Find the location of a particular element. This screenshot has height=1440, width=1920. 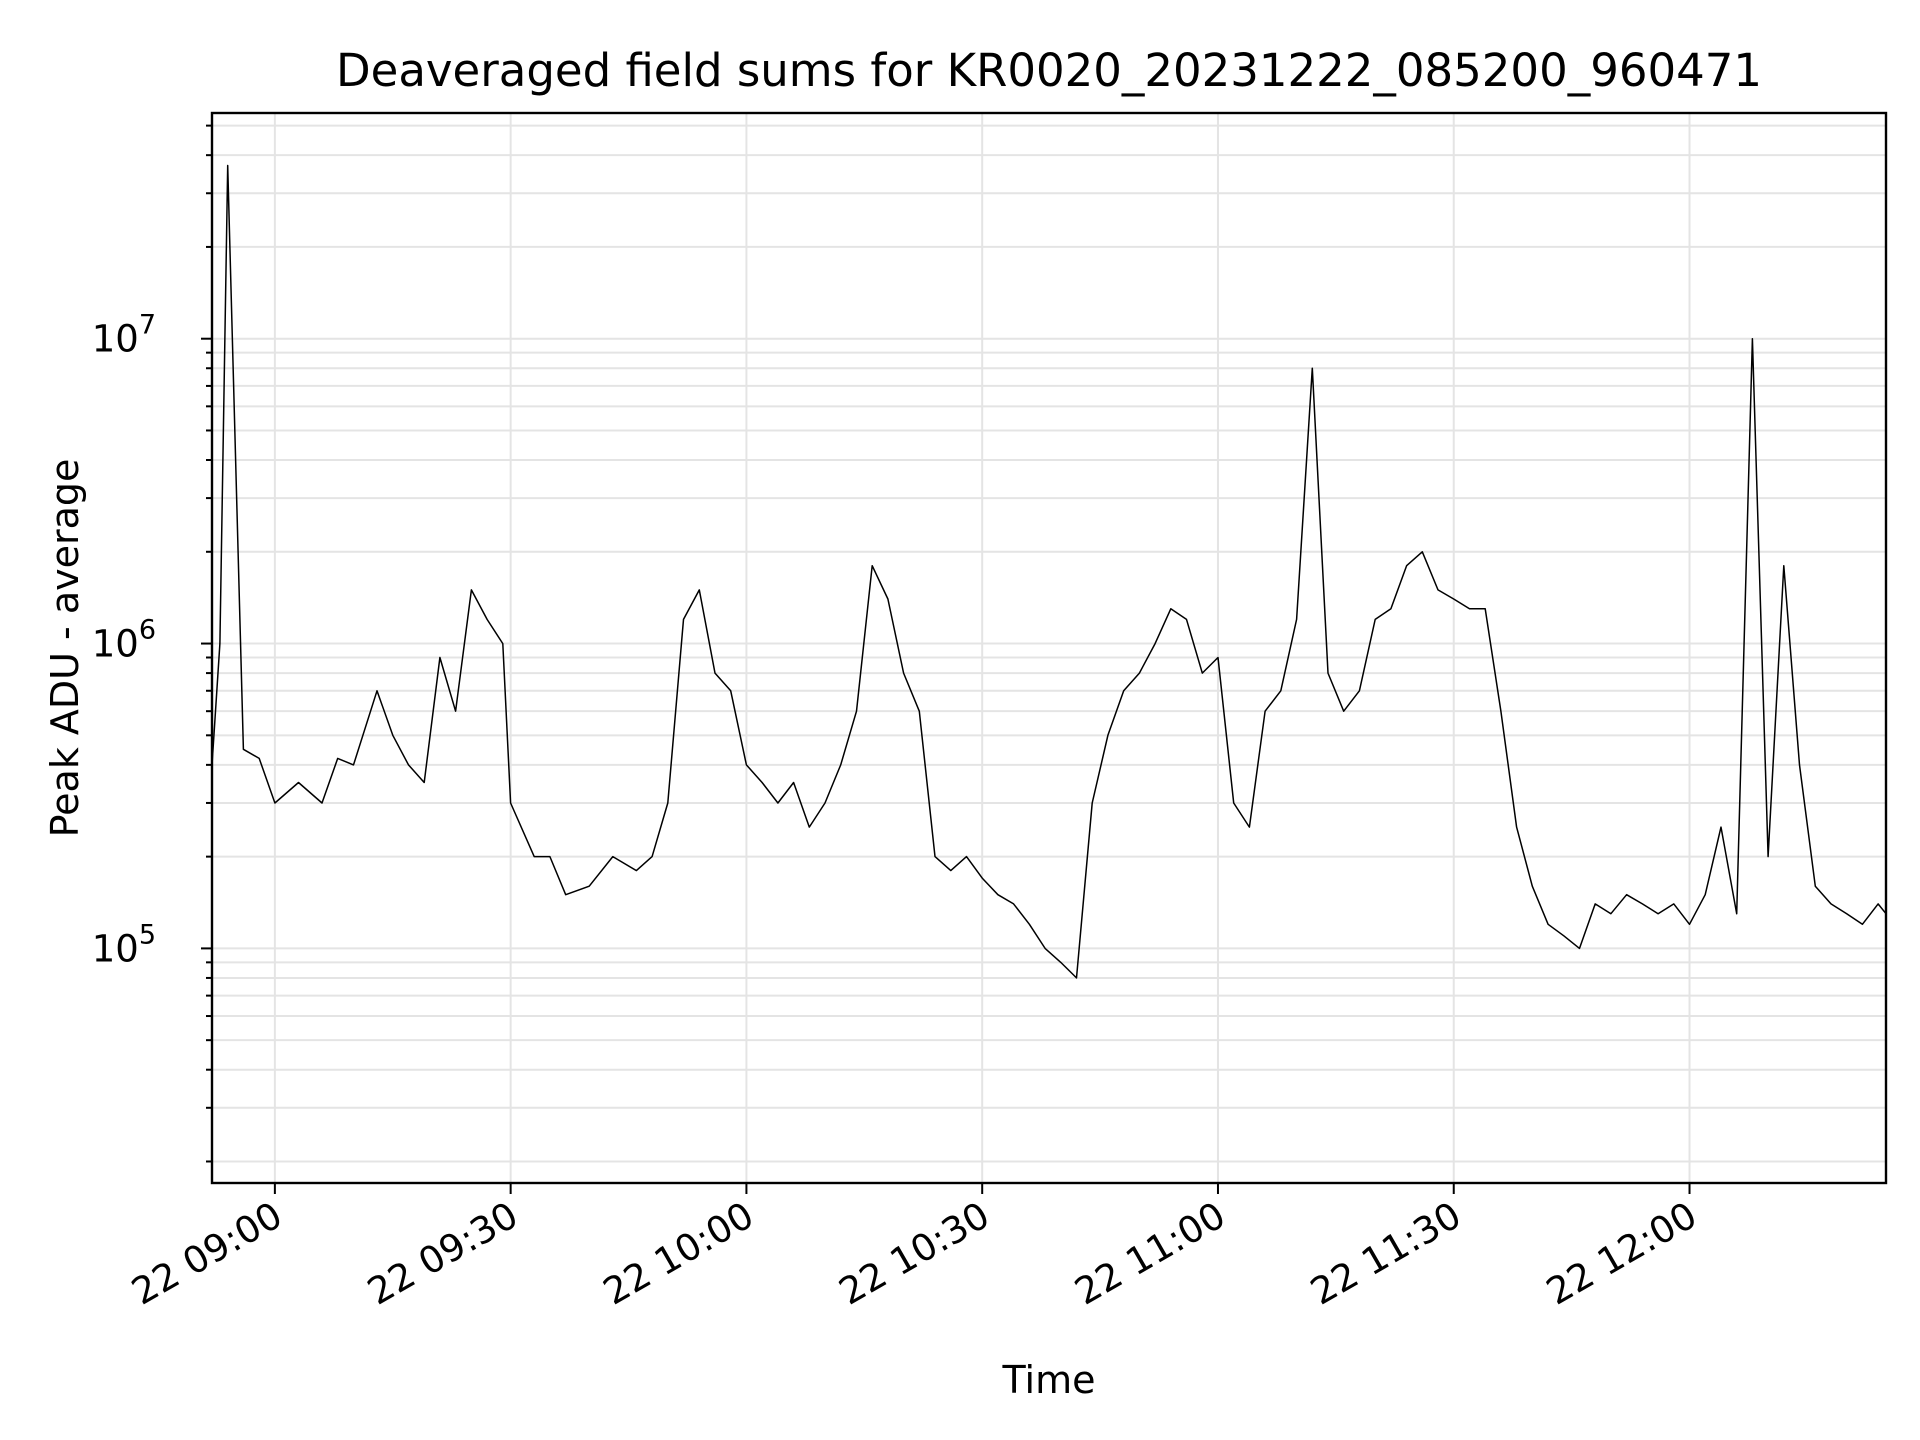

x-tick-label: 22 11:30 is located at coordinates (1385, 1254).